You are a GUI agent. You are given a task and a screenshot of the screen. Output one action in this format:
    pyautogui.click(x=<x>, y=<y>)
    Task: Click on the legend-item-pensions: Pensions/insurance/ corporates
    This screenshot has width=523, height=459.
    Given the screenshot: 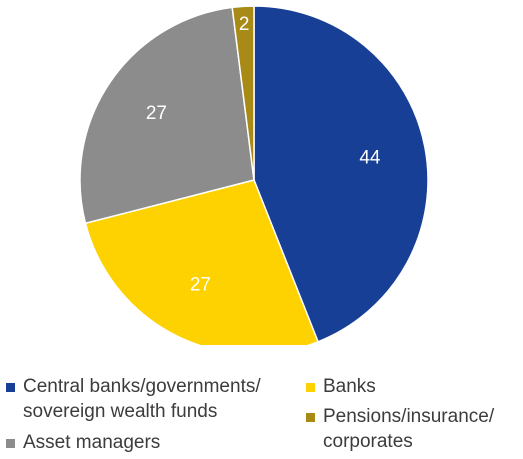 What is the action you would take?
    pyautogui.click(x=411, y=429)
    